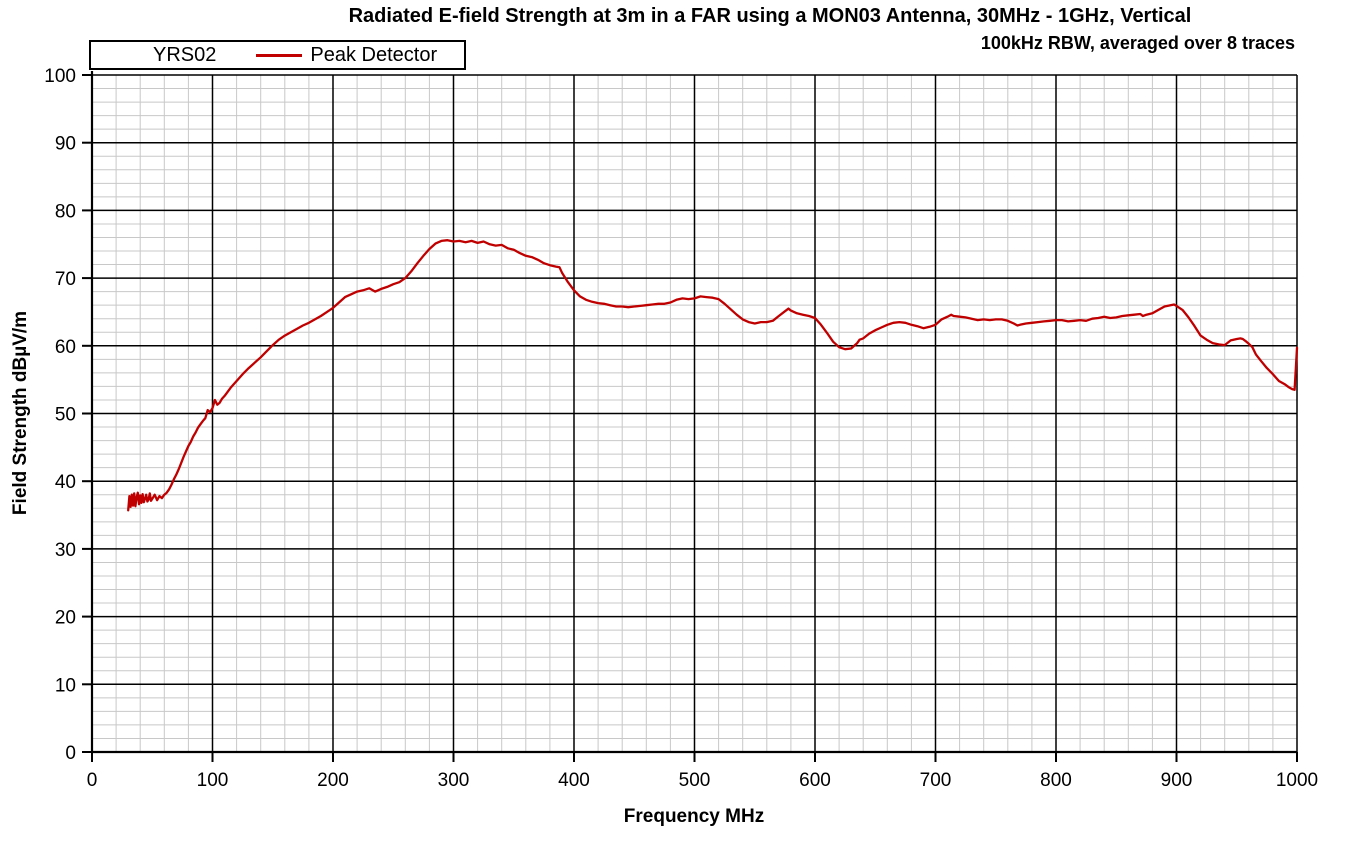 This screenshot has width=1350, height=850. Describe the element at coordinates (65, 347) in the screenshot. I see `y-tick-label: 60` at that location.